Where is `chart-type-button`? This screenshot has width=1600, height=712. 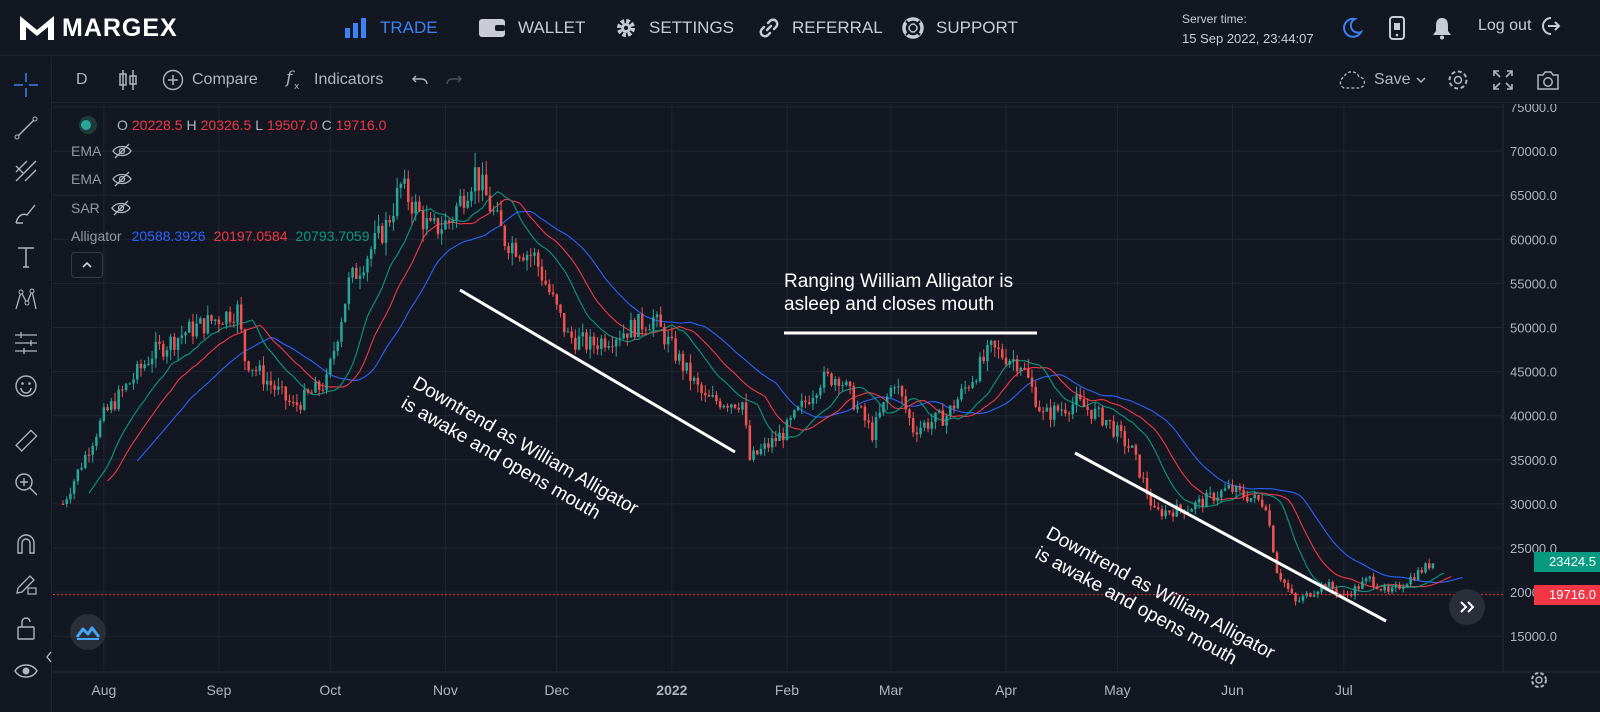 chart-type-button is located at coordinates (132, 80).